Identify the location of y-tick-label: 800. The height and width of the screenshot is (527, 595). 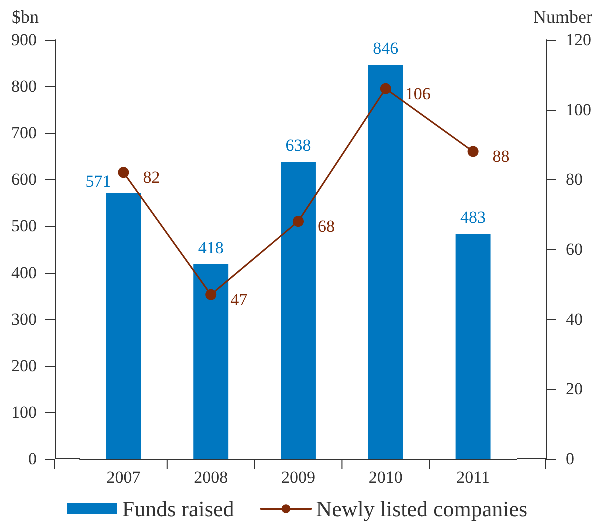
(24, 86).